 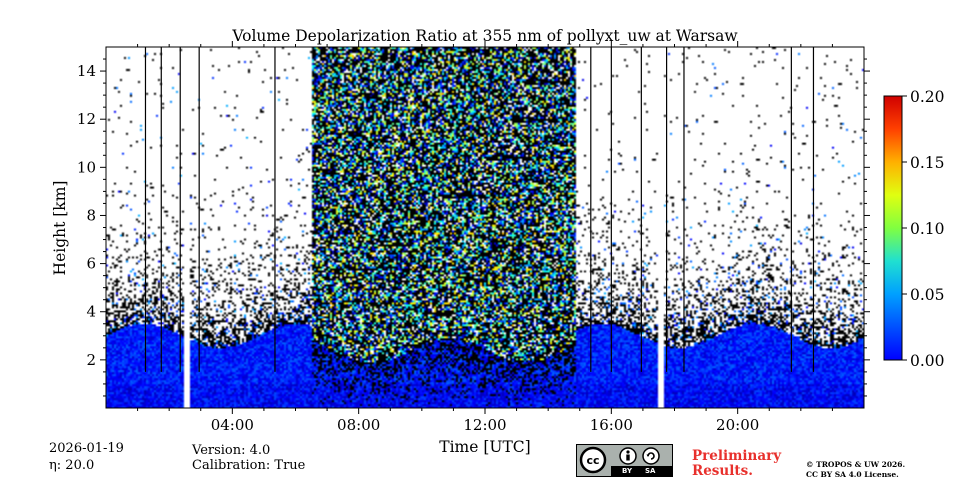 I want to click on preliminary-line1: Preliminary, so click(x=737, y=456).